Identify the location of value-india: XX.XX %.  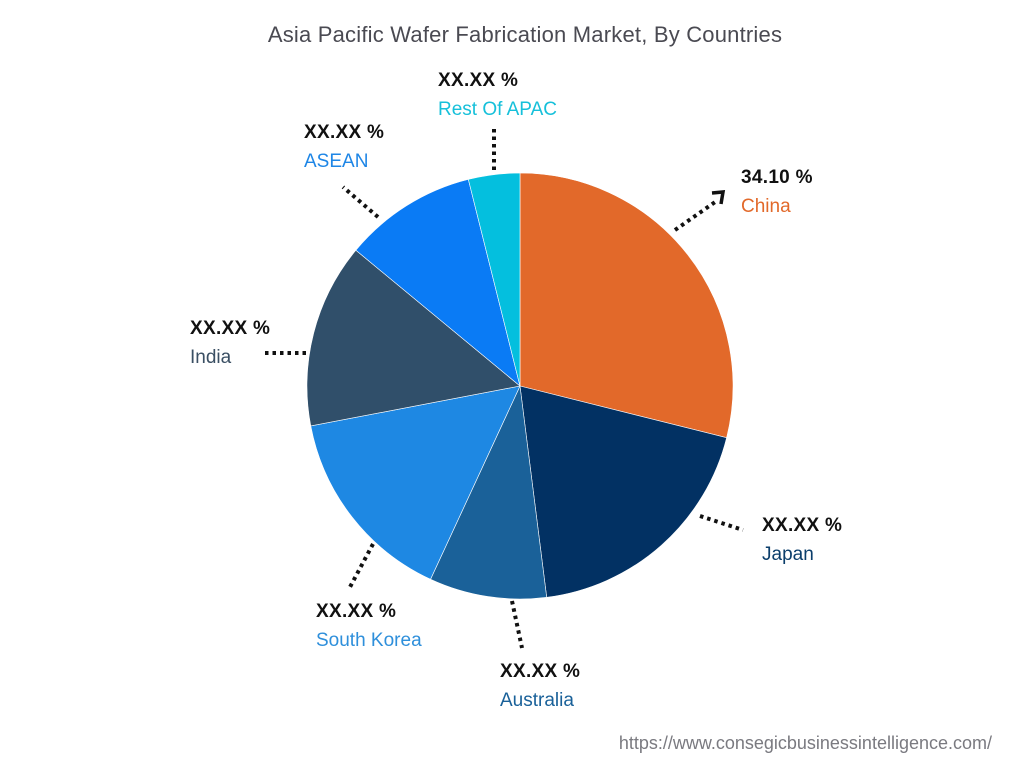
(230, 328).